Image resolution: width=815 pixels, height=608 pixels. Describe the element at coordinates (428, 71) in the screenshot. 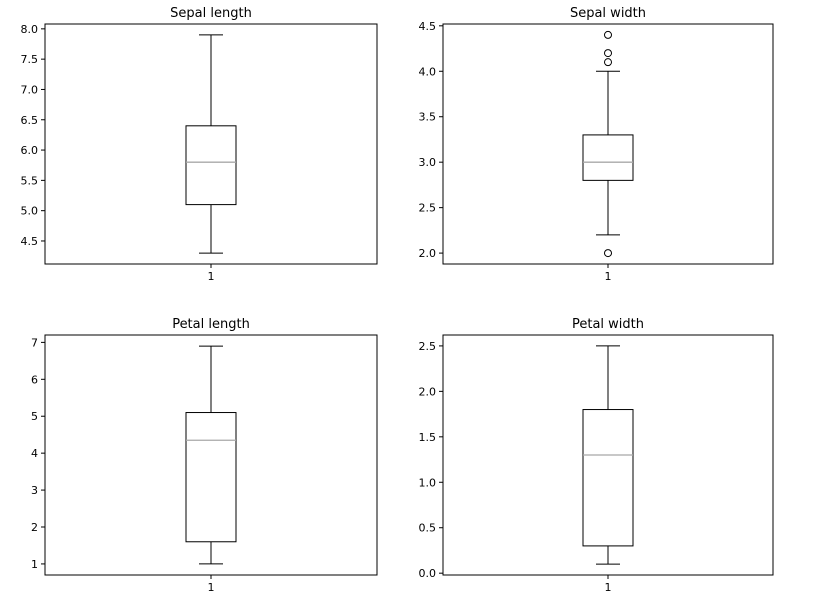

I see `y-tick-label: 4.0` at that location.